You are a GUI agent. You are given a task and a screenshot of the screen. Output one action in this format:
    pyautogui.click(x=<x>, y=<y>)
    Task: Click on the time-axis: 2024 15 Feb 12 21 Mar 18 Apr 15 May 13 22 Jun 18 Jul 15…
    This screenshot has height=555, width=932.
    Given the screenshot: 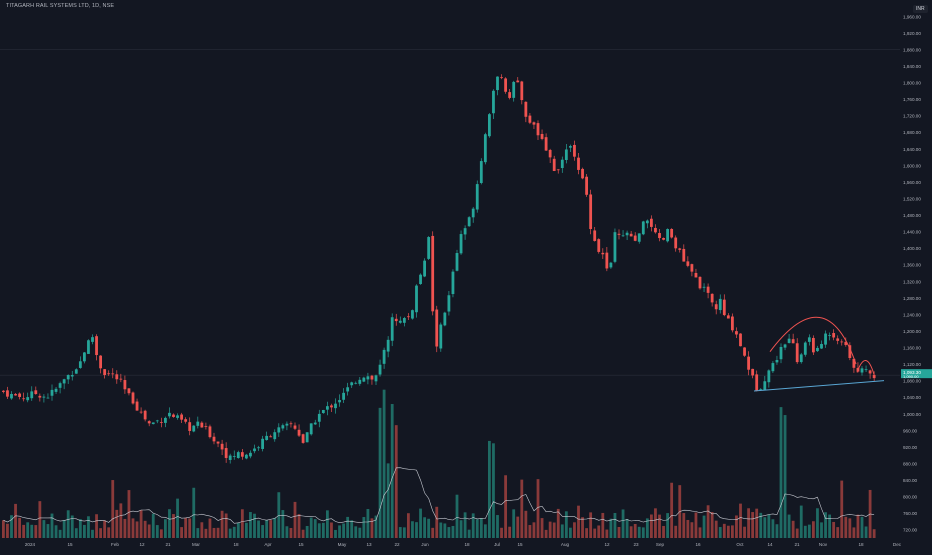 What is the action you would take?
    pyautogui.click(x=463, y=544)
    